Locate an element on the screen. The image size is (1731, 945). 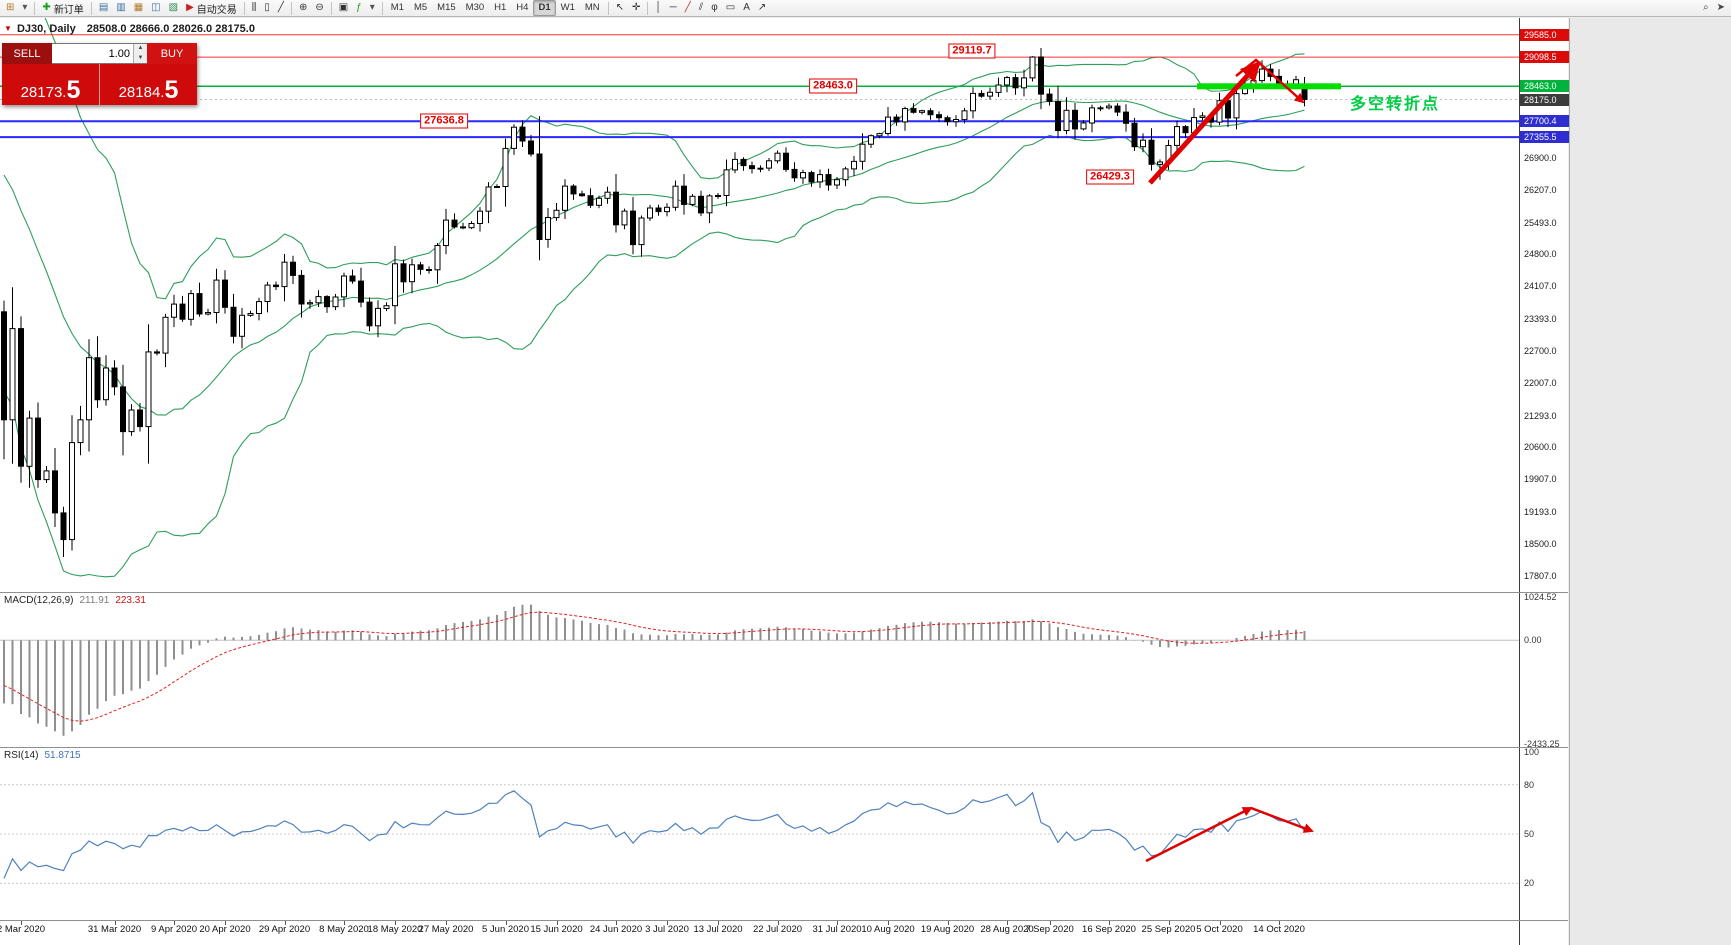
strategy-tester-icon-glyph: ▧ is located at coordinates (173, 7).